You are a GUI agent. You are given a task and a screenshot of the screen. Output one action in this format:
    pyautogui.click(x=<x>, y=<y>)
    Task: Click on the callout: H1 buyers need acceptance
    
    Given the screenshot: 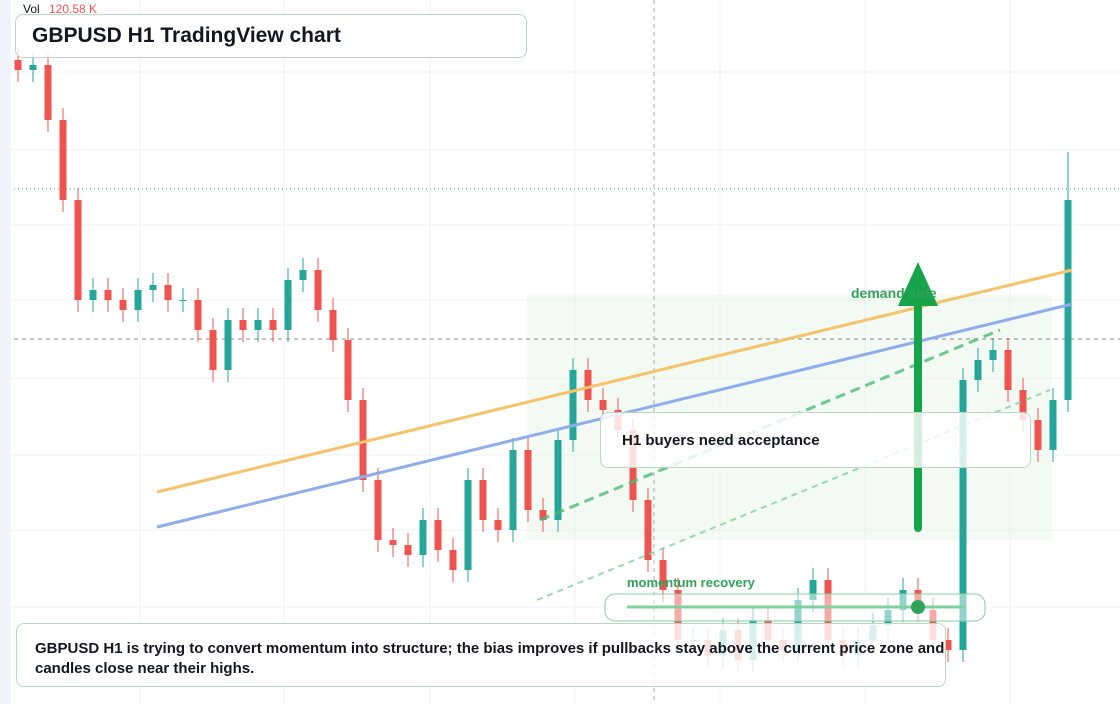 What is the action you would take?
    pyautogui.click(x=815, y=440)
    